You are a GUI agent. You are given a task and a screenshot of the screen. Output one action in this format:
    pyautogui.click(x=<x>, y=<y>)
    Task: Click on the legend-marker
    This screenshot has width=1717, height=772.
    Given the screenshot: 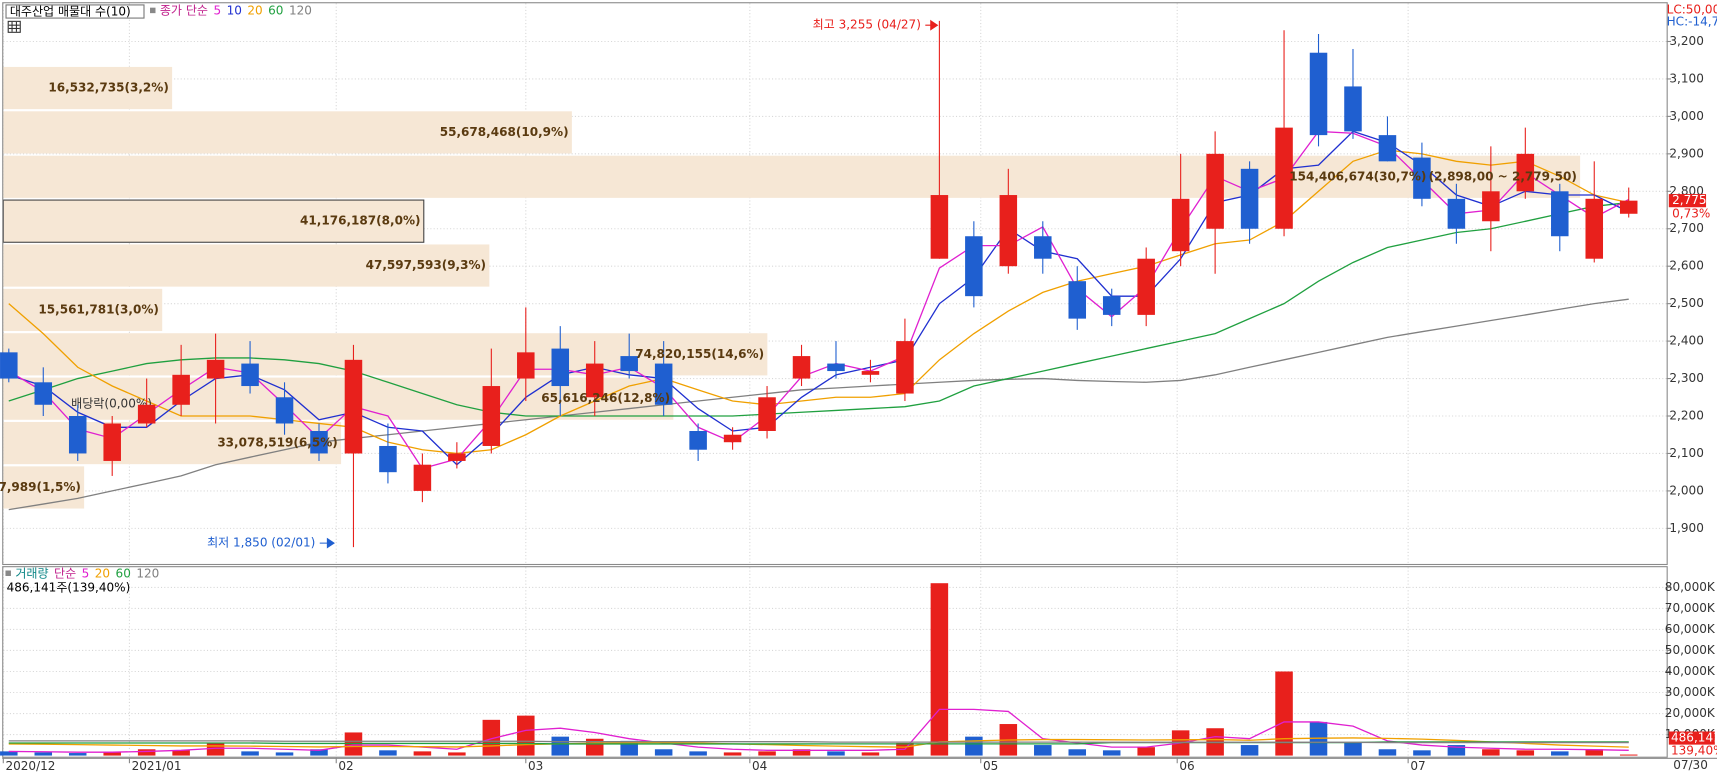 What is the action you would take?
    pyautogui.click(x=153, y=10)
    